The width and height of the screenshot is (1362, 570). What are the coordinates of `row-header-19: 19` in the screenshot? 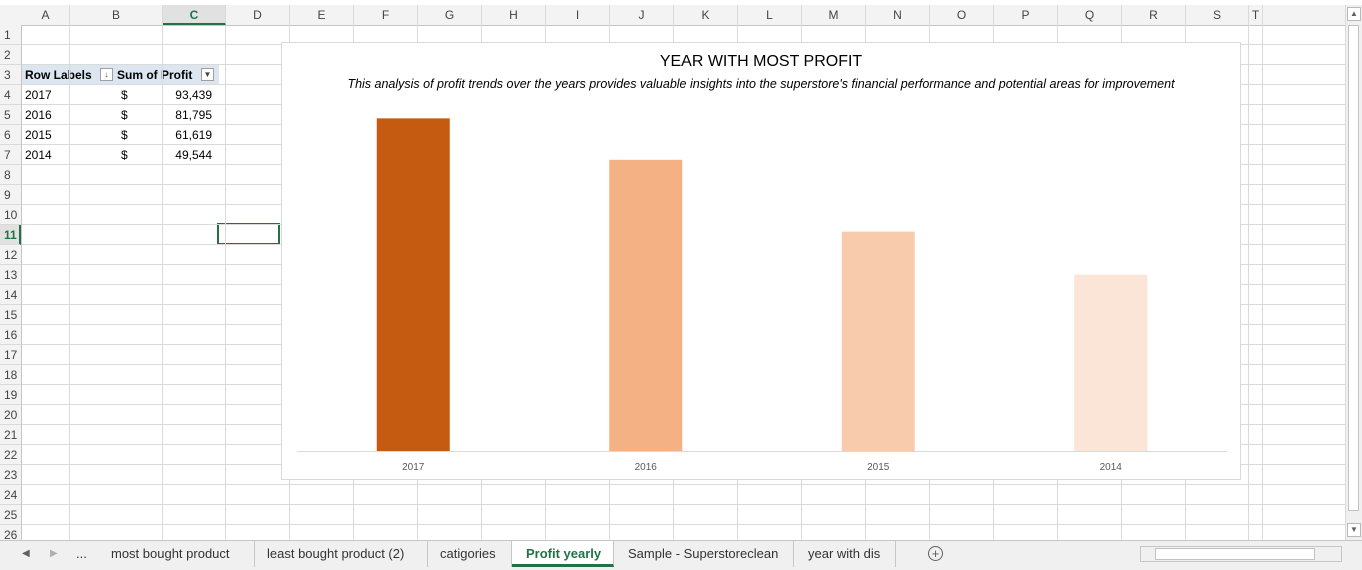 It's located at (10, 395).